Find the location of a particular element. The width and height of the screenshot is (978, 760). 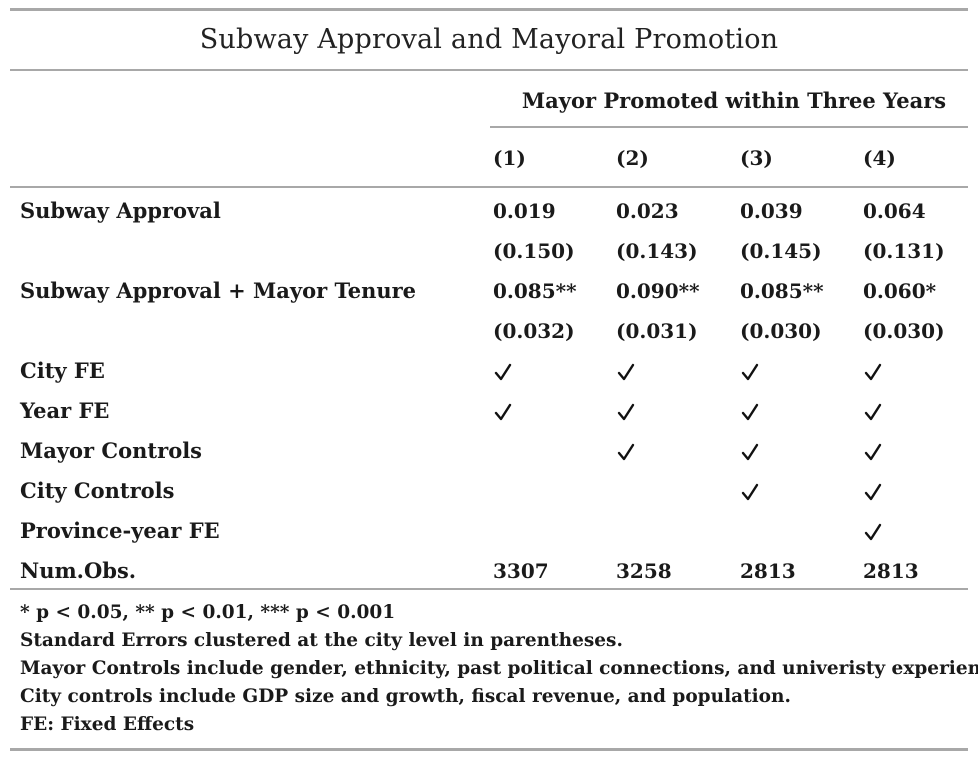

table-cell: 0.019 is located at coordinates (524, 211).